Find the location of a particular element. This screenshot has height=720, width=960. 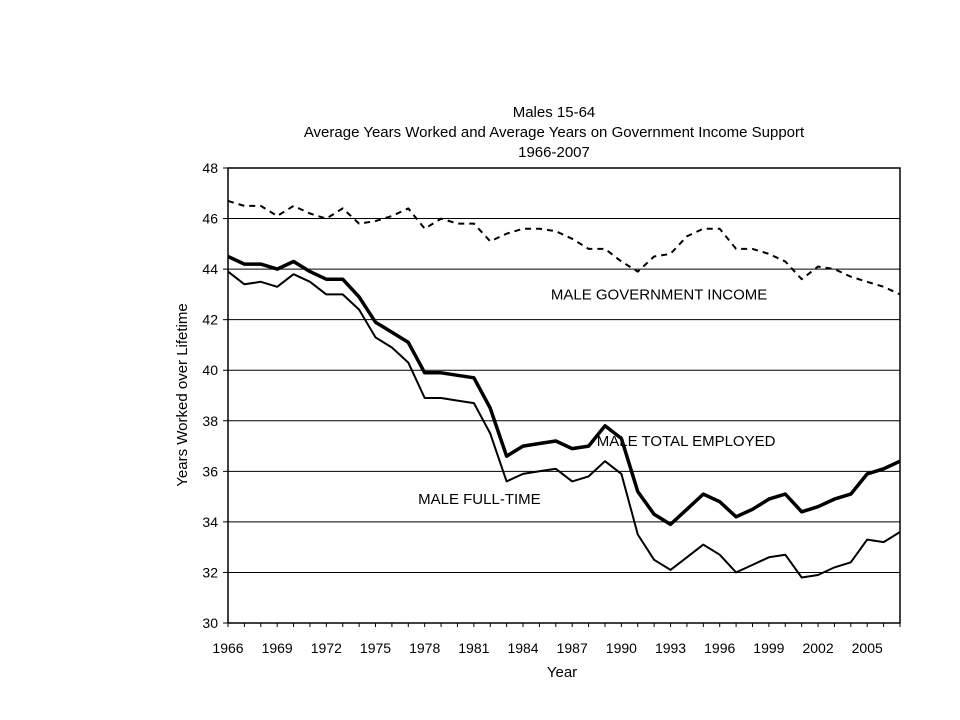

series-label-2: MALE FULL-TIME is located at coordinates (479, 499).